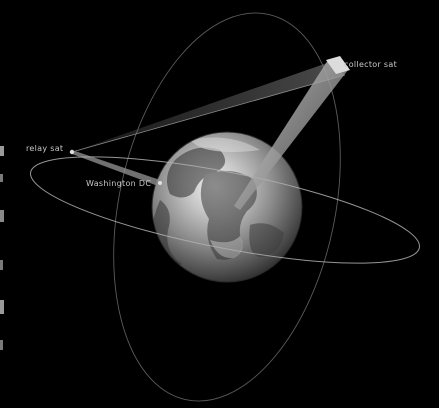 The width and height of the screenshot is (439, 408). I want to click on relay-sat-label: relay sat, so click(44, 148).